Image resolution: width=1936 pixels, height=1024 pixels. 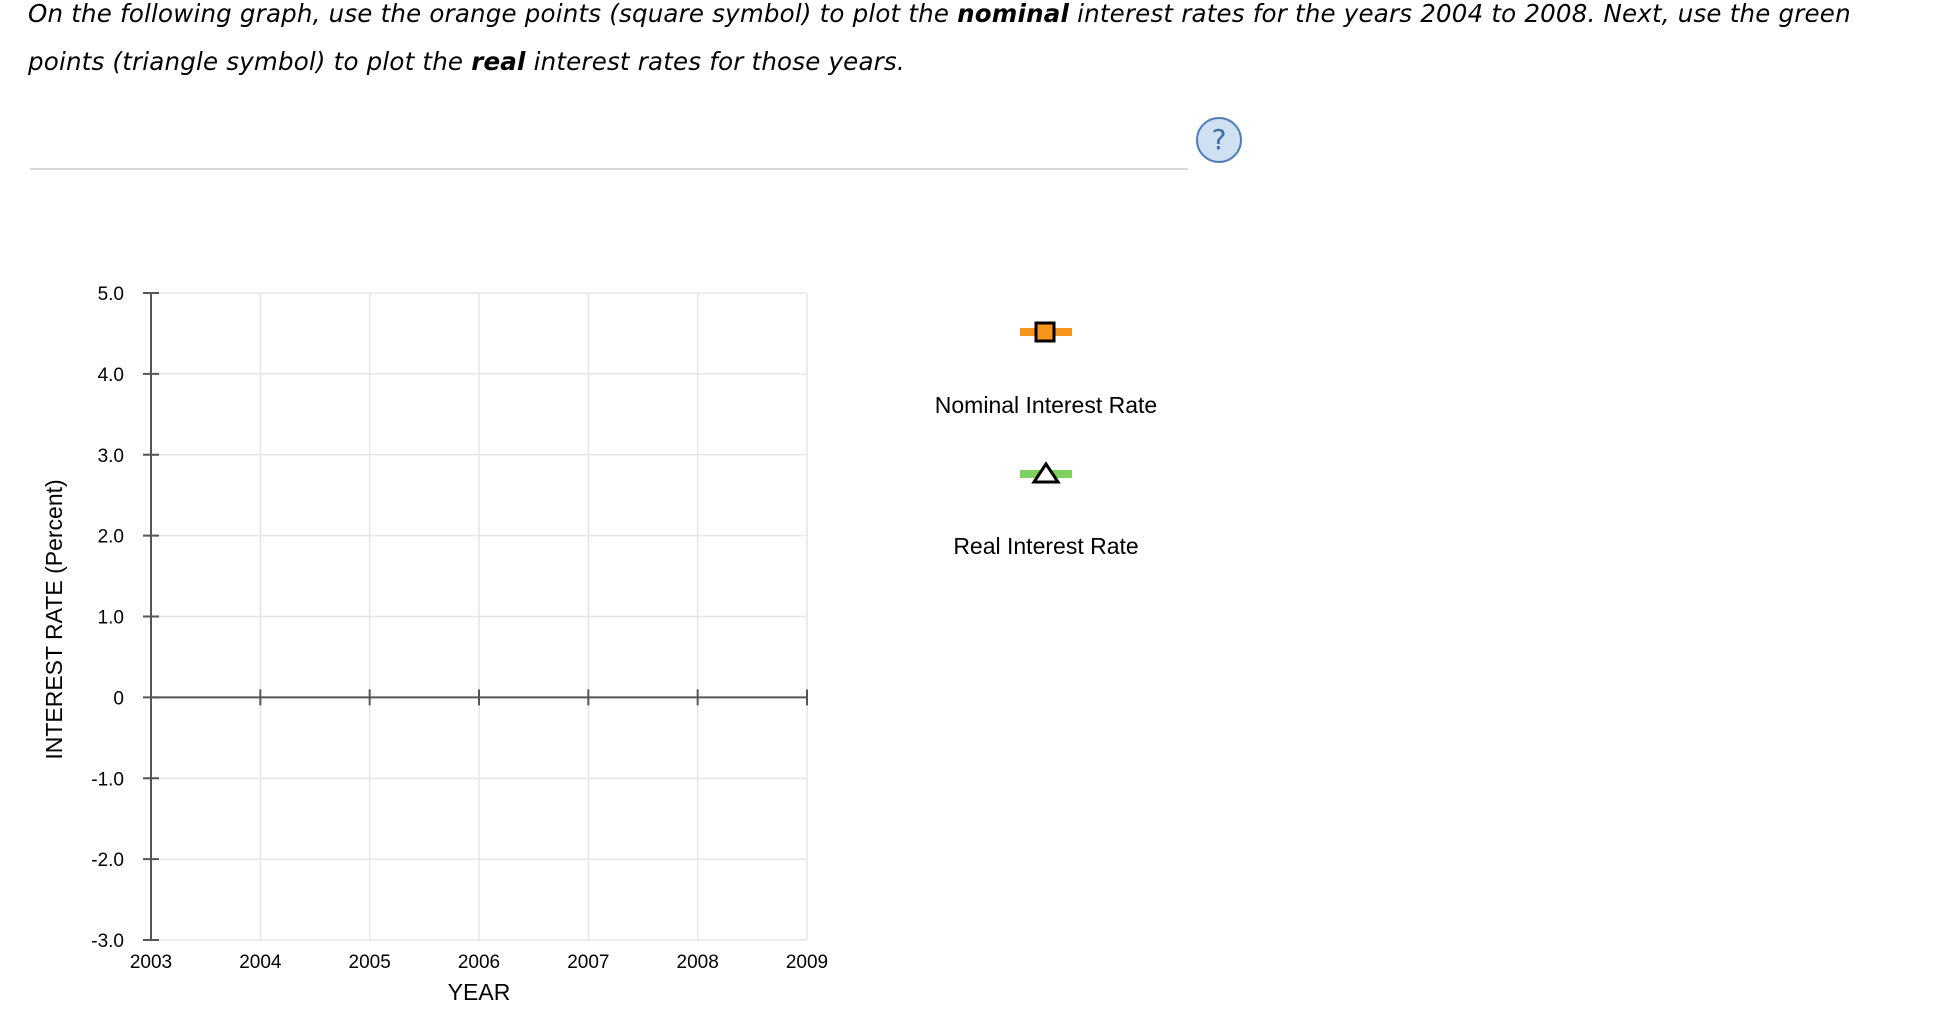 I want to click on y-tick-label: 0, so click(x=118, y=698).